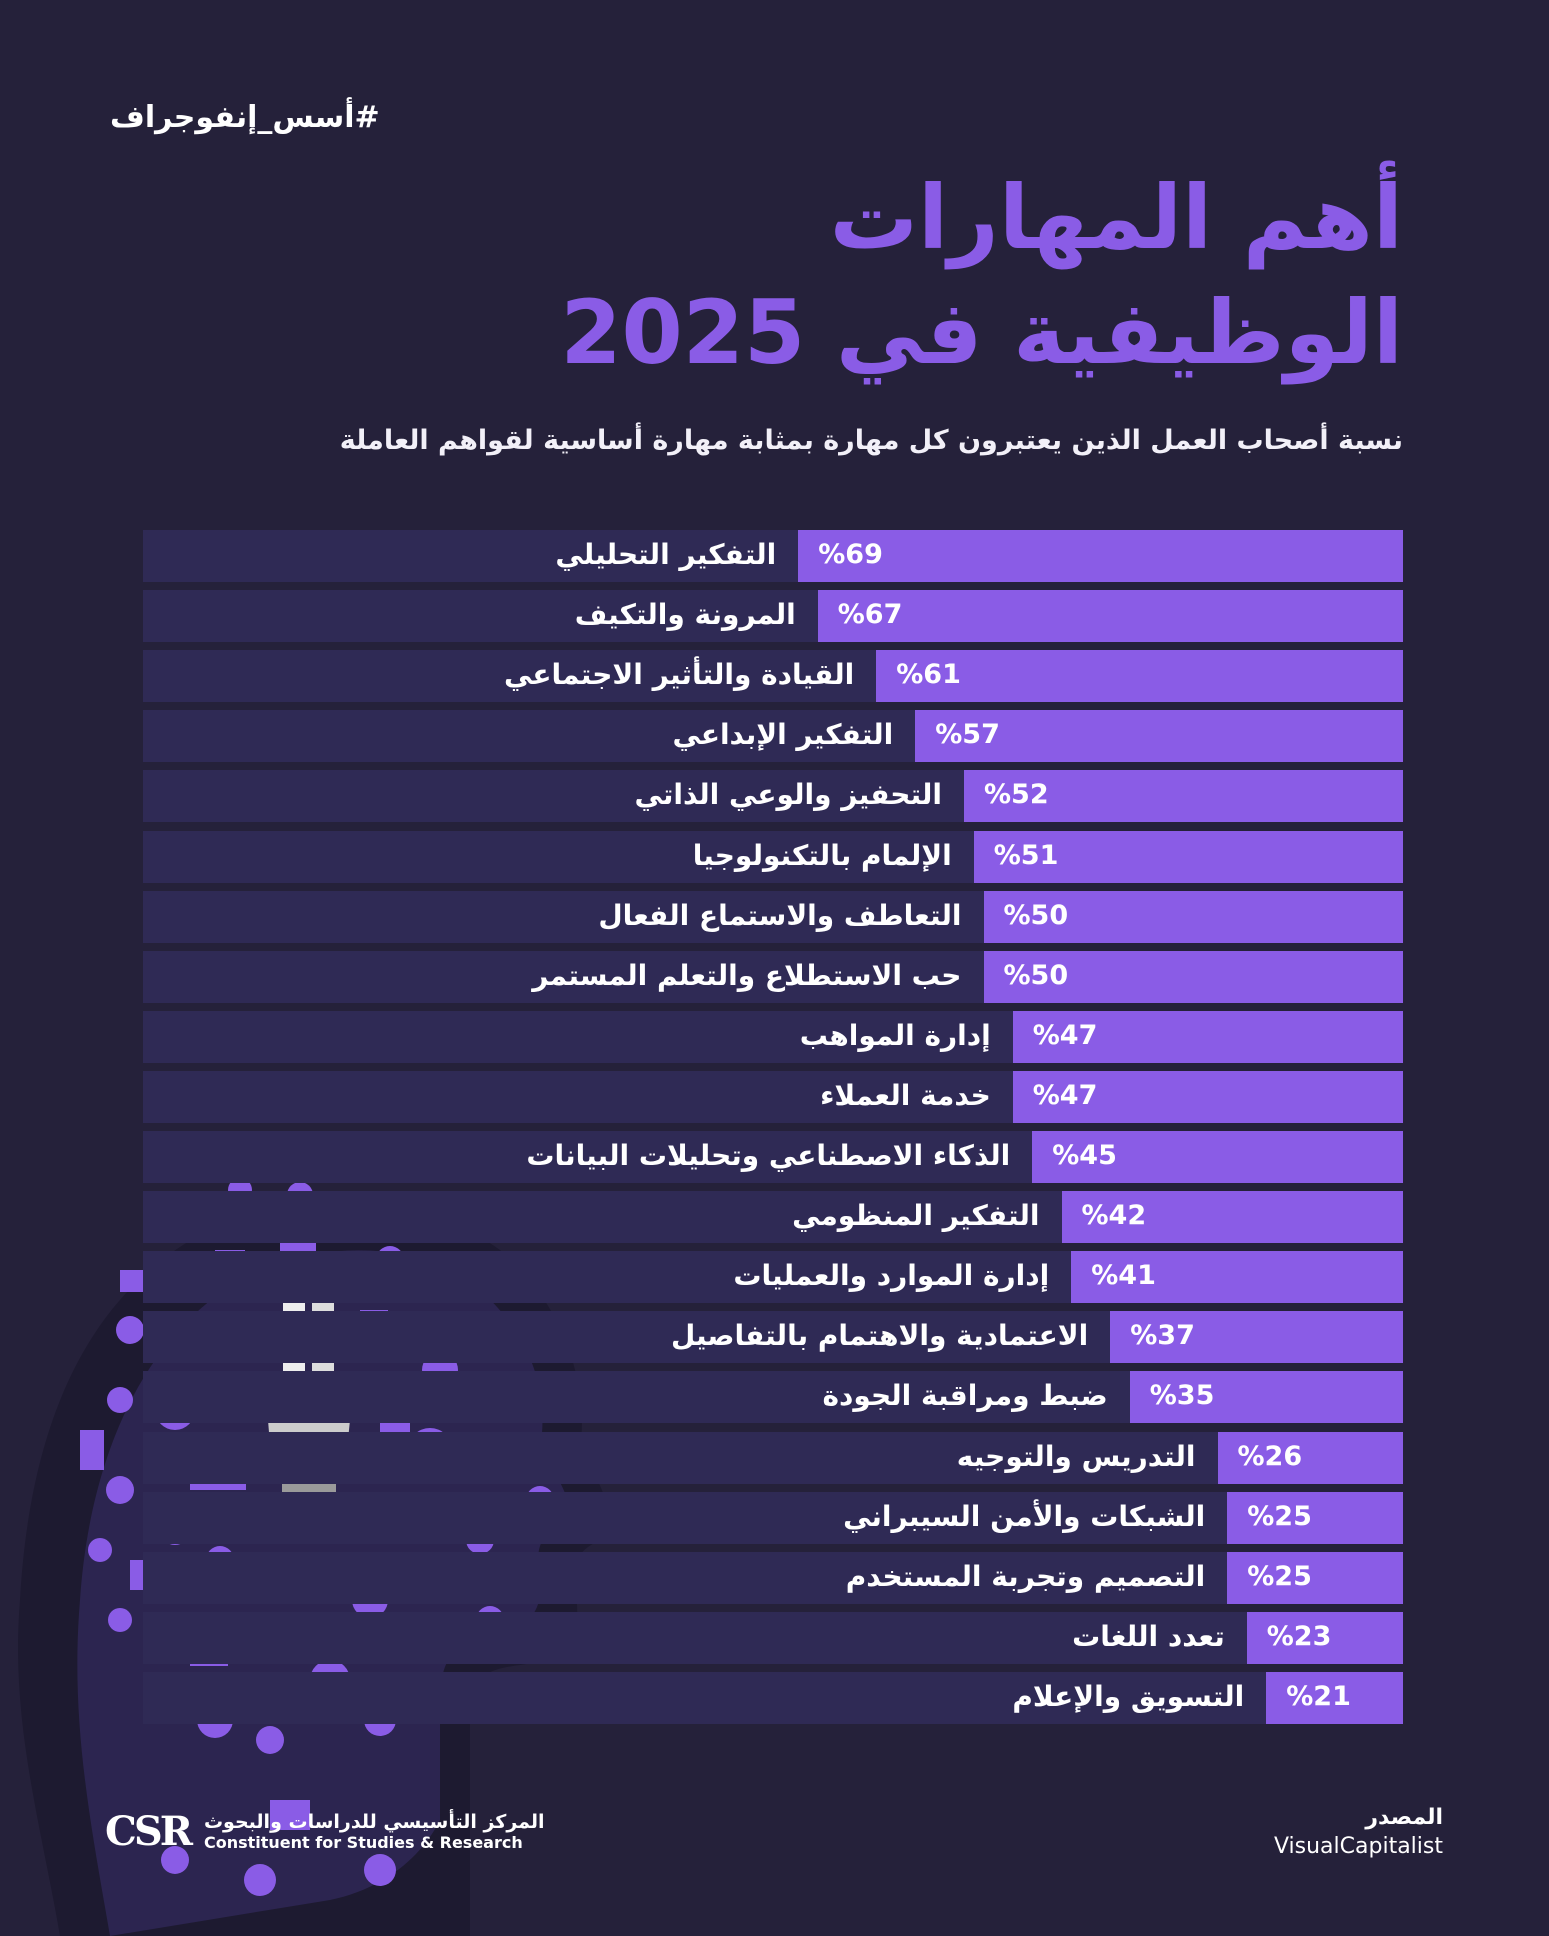 The width and height of the screenshot is (1549, 1936). What do you see at coordinates (1025, 1576) in the screenshot?
I see `category-label: التصميم وتجربة المستخدم` at bounding box center [1025, 1576].